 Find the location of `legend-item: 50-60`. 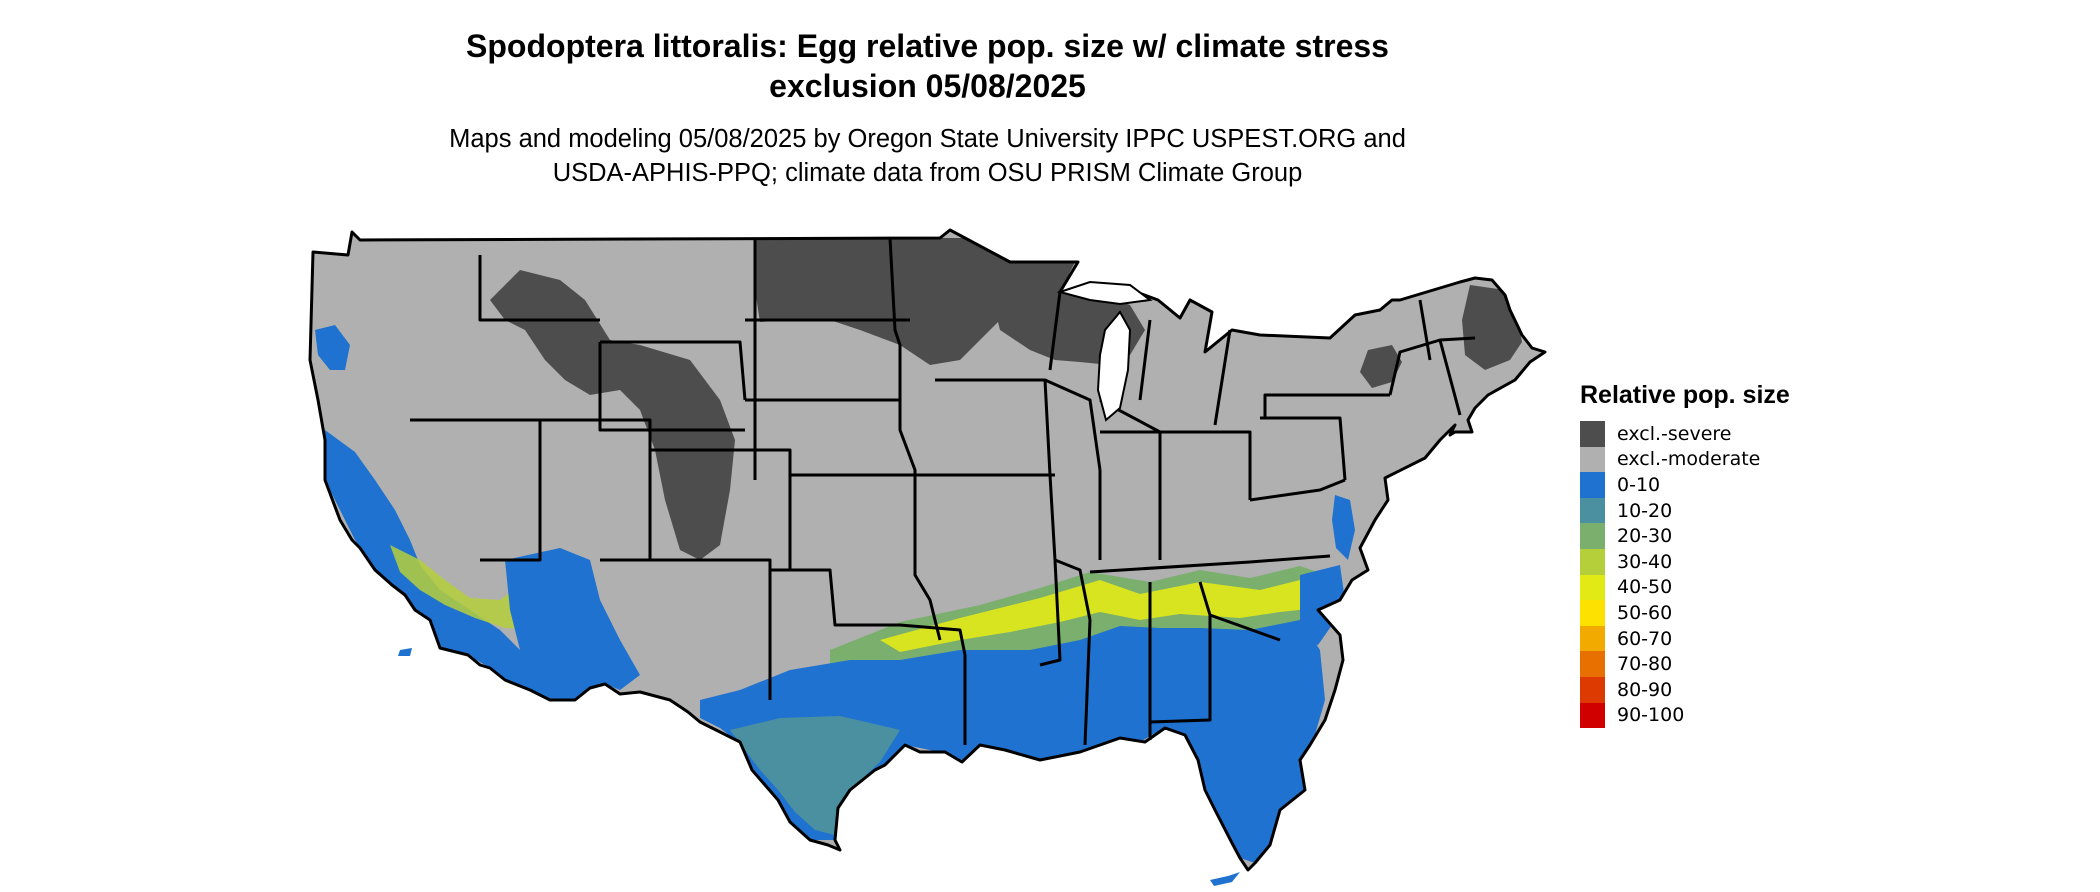

legend-item: 50-60 is located at coordinates (1730, 613).